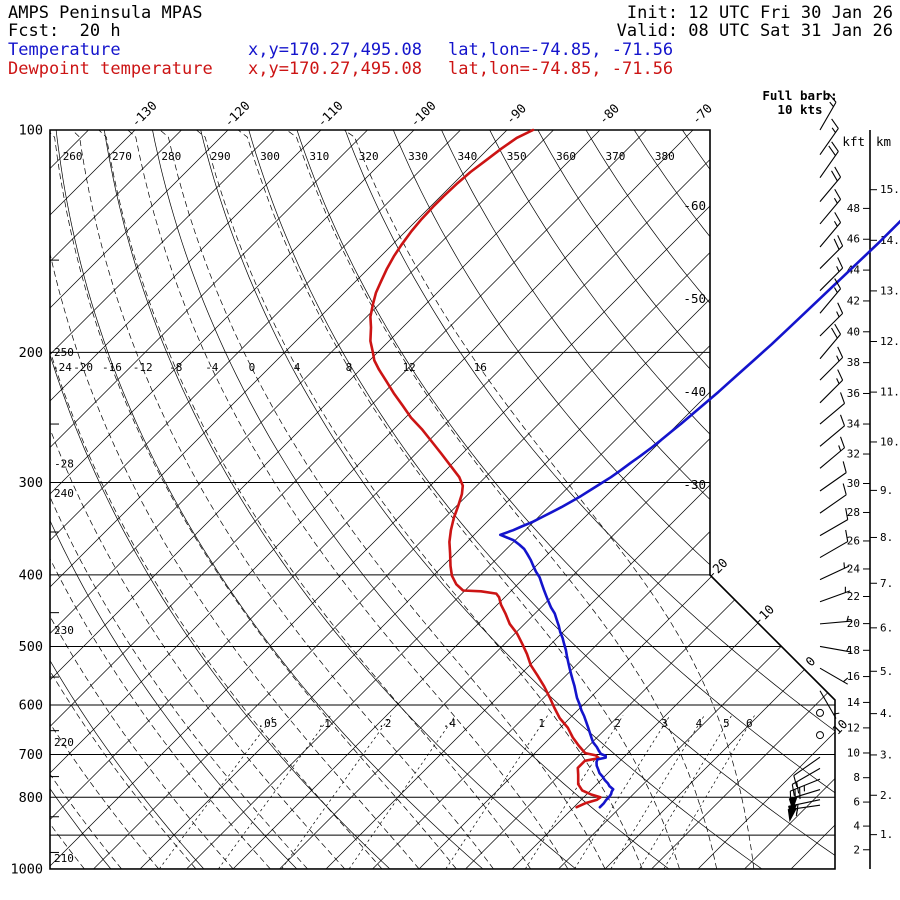  I want to click on svg-text: 370, so click(615, 156).